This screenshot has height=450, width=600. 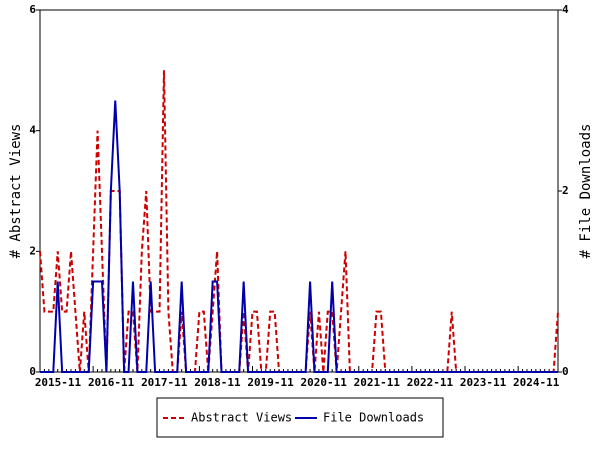 I want to click on x-tick-label: 2015-11, so click(x=58, y=382).